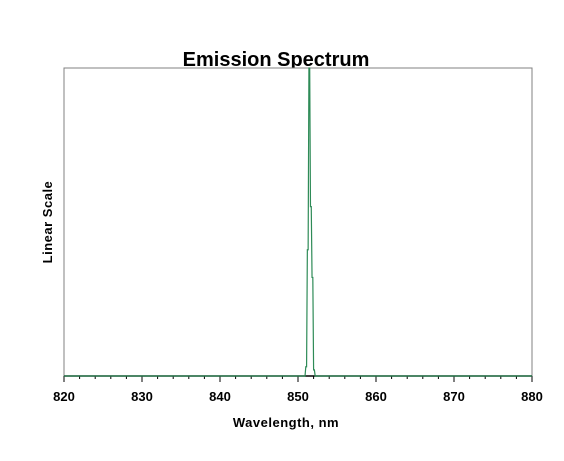 The height and width of the screenshot is (461, 564). I want to click on y-axis-label: Linear Scale, so click(47, 222).